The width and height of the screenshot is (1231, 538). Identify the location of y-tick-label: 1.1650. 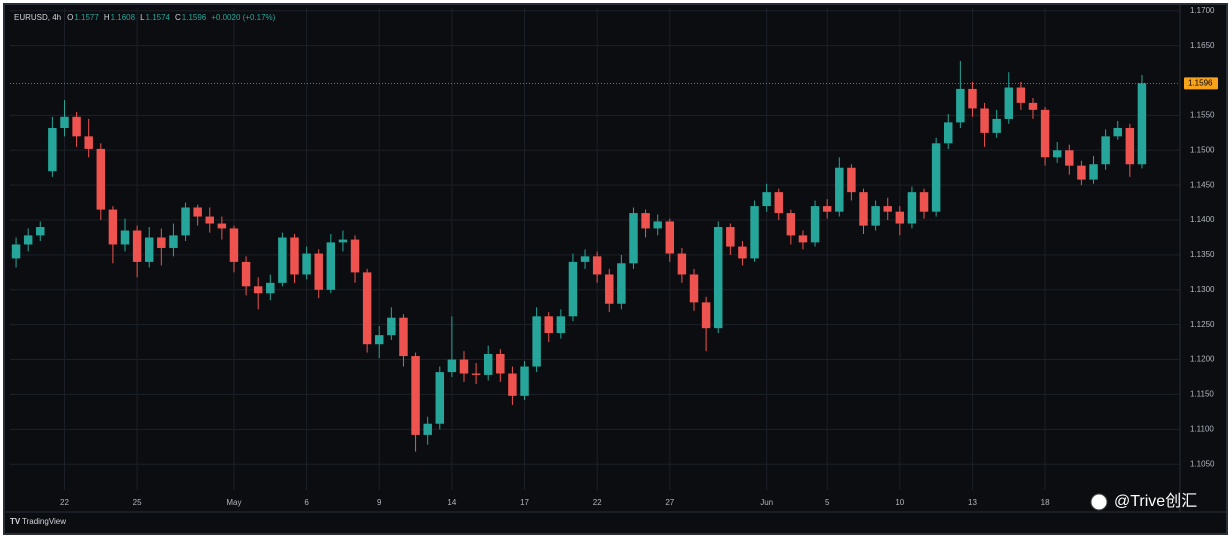
(1202, 45).